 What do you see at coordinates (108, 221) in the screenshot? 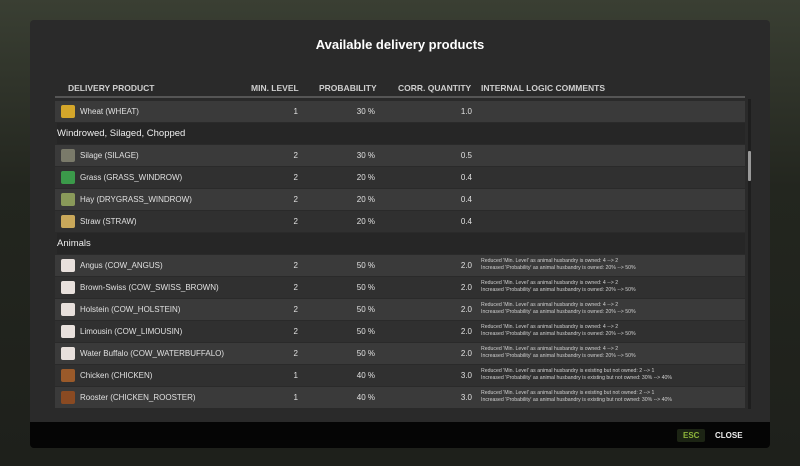
I see `product-name: Straw (STRAW)` at bounding box center [108, 221].